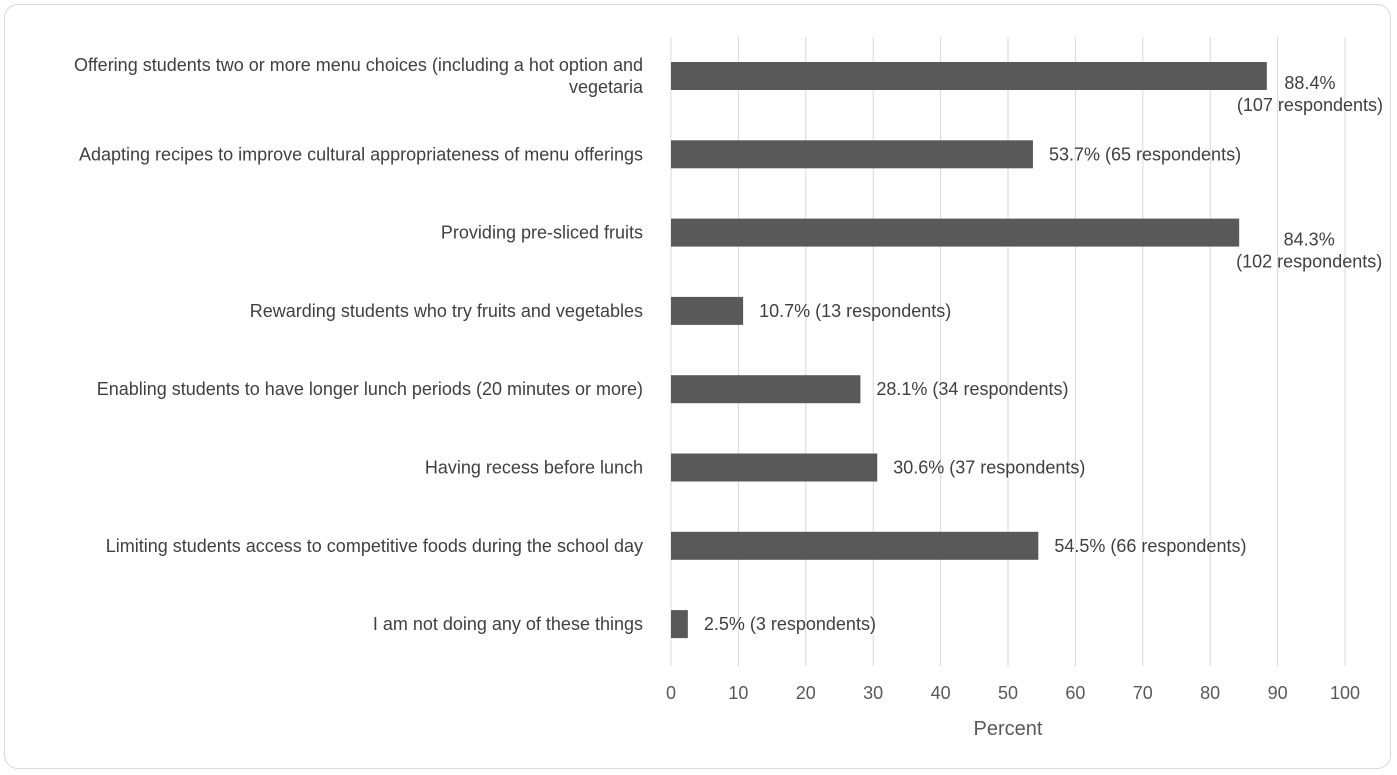 This screenshot has height=775, width=1397. I want to click on category-label: Providing pre-sliced fruits, so click(542, 233).